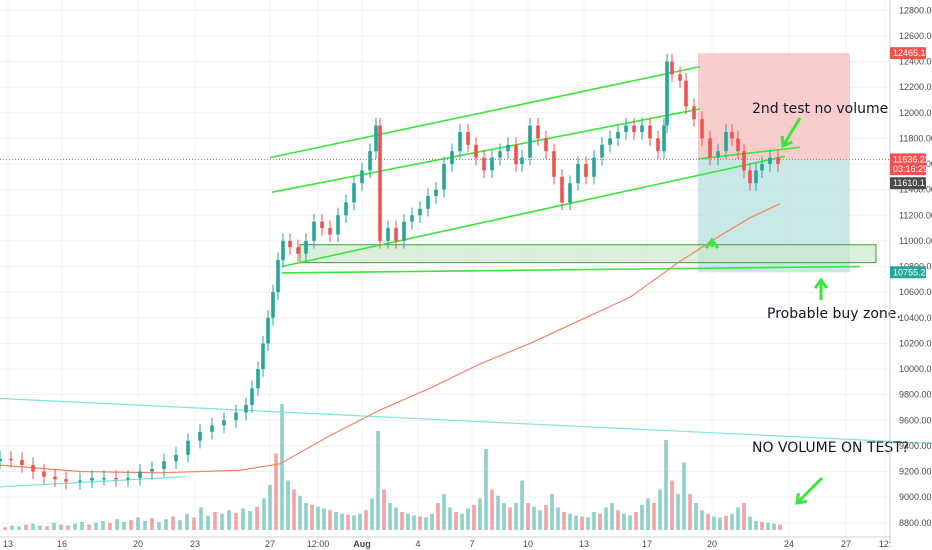  I want to click on price-tag-label: 11636.22, so click(911, 159).